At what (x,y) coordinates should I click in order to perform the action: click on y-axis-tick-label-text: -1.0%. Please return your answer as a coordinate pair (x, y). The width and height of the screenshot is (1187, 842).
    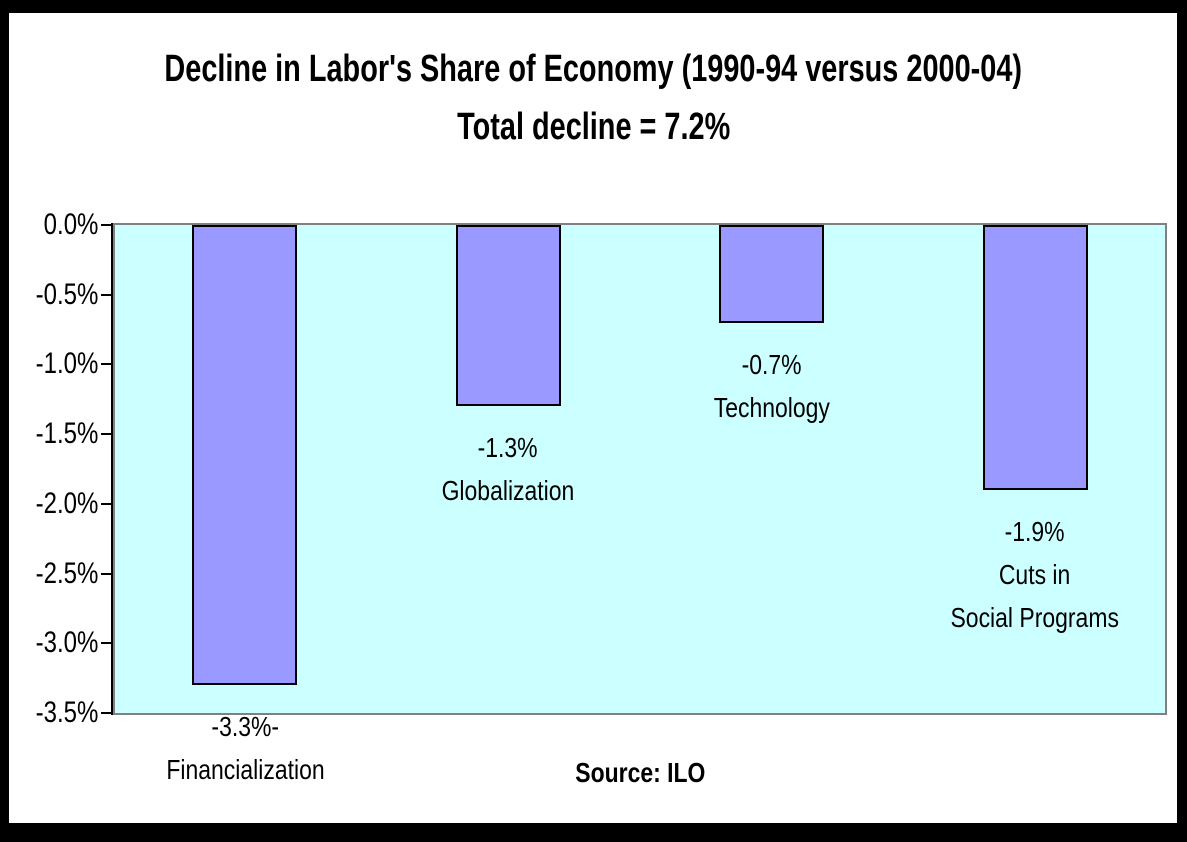
    Looking at the image, I should click on (66, 363).